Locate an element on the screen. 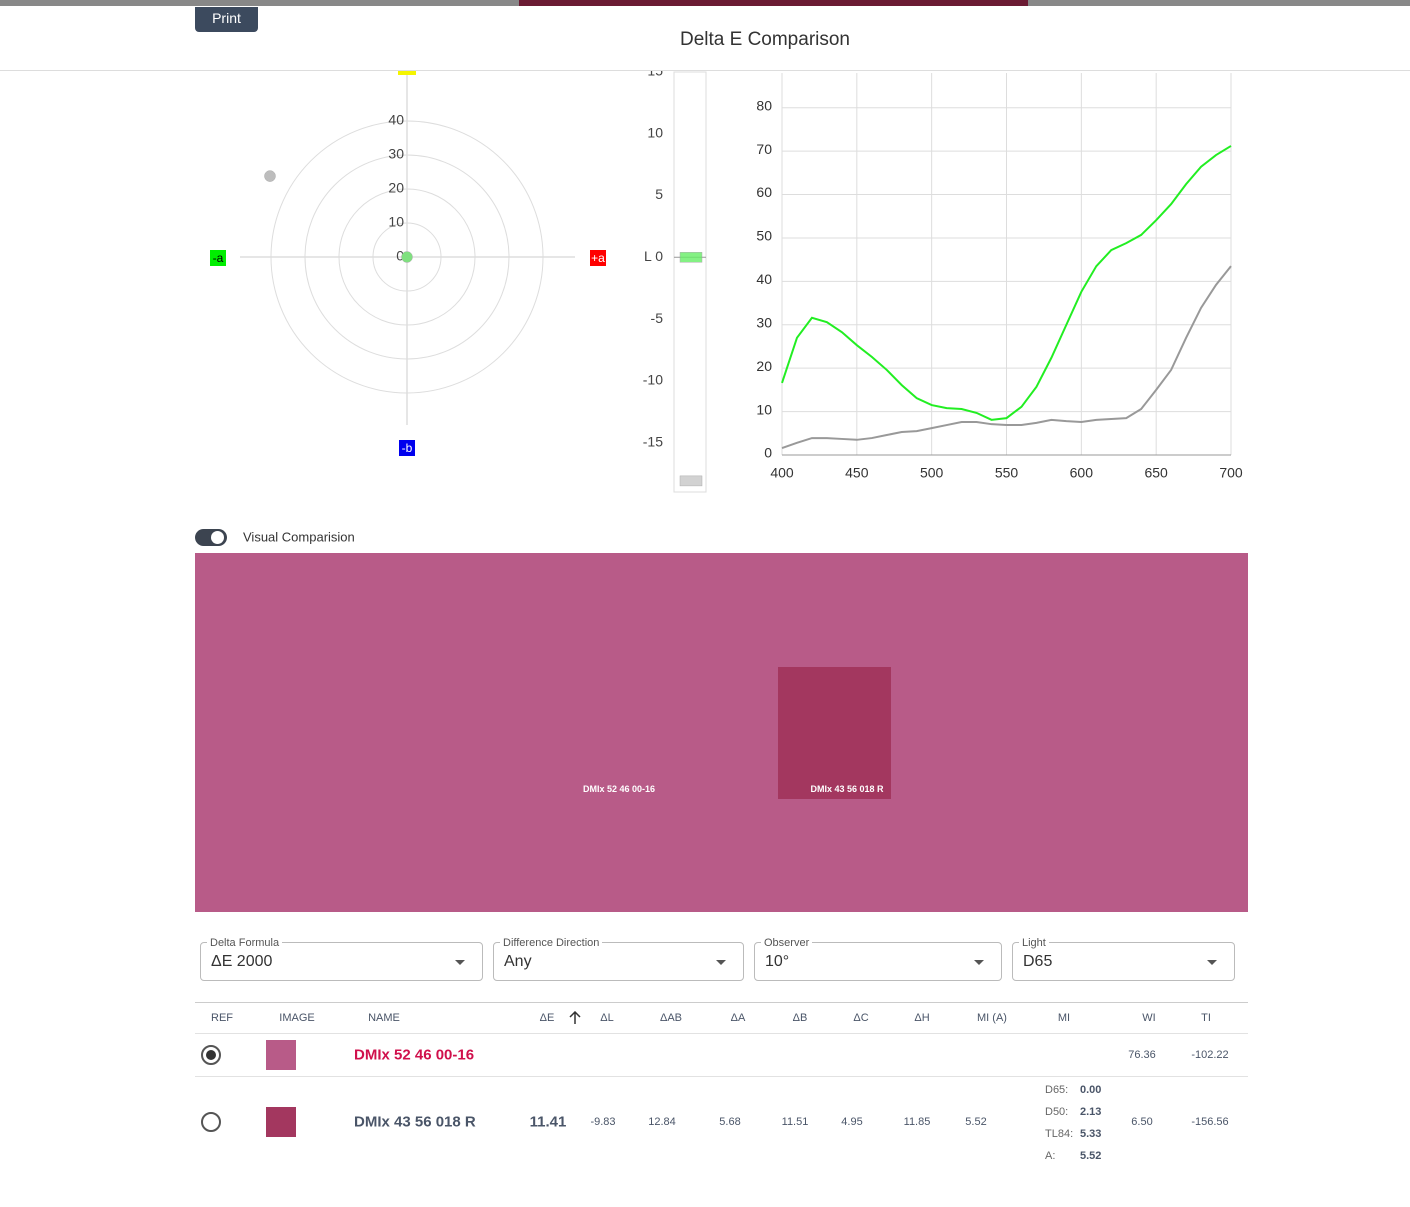 The width and height of the screenshot is (1410, 1207). y-tick-label: -10 is located at coordinates (653, 380).